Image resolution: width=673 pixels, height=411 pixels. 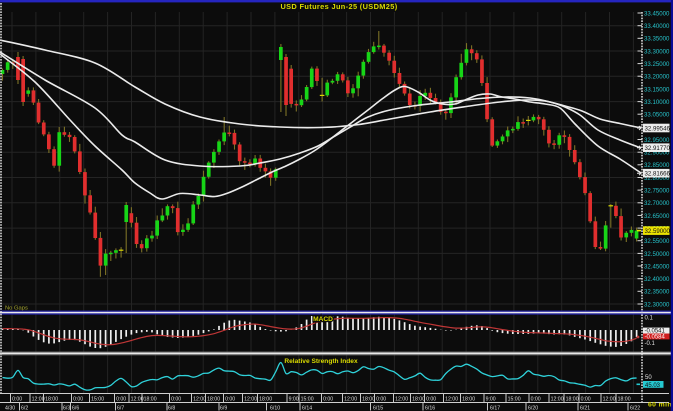 What do you see at coordinates (430, 408) in the screenshot?
I see `svg-text: 6/16` at bounding box center [430, 408].